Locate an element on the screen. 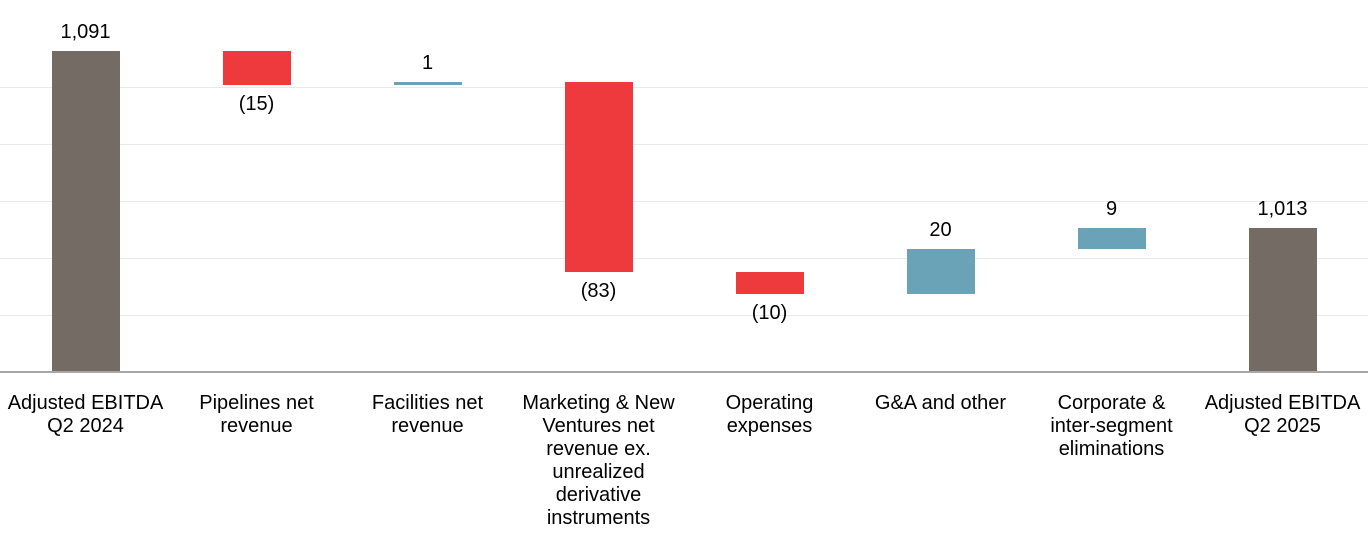  value-label: 20 is located at coordinates (940, 229).